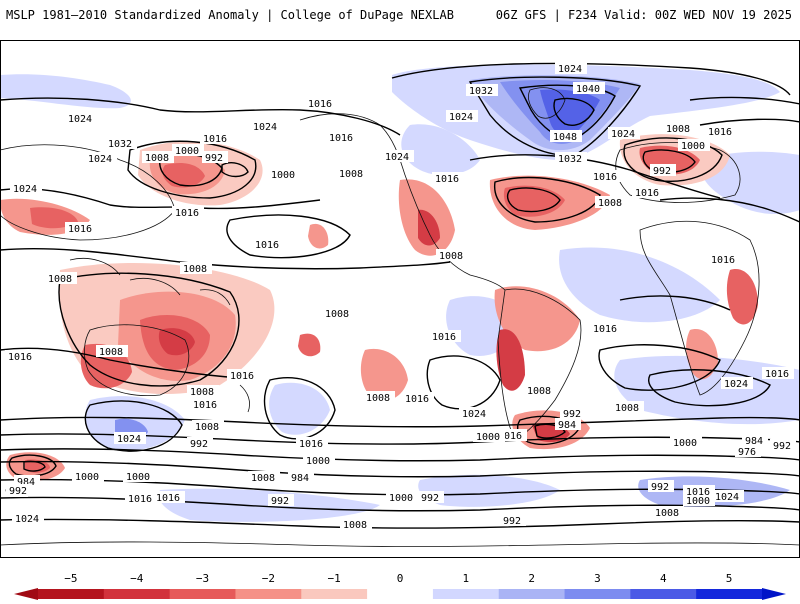 The image size is (800, 604). Describe the element at coordinates (137, 360) in the screenshot. I see `coast-australia` at that location.